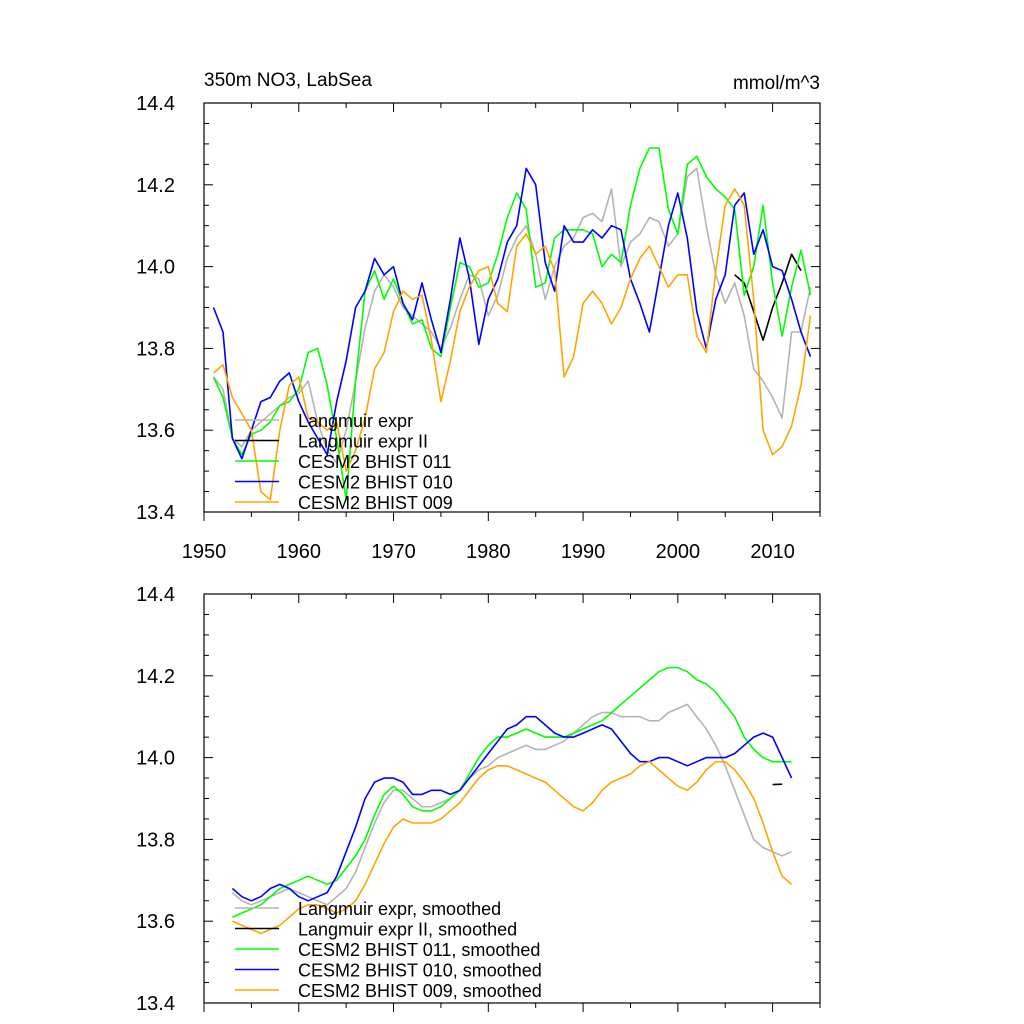 The height and width of the screenshot is (1024, 1024). Describe the element at coordinates (355, 421) in the screenshot. I see `legend-label-0: Langmuir expr` at that location.